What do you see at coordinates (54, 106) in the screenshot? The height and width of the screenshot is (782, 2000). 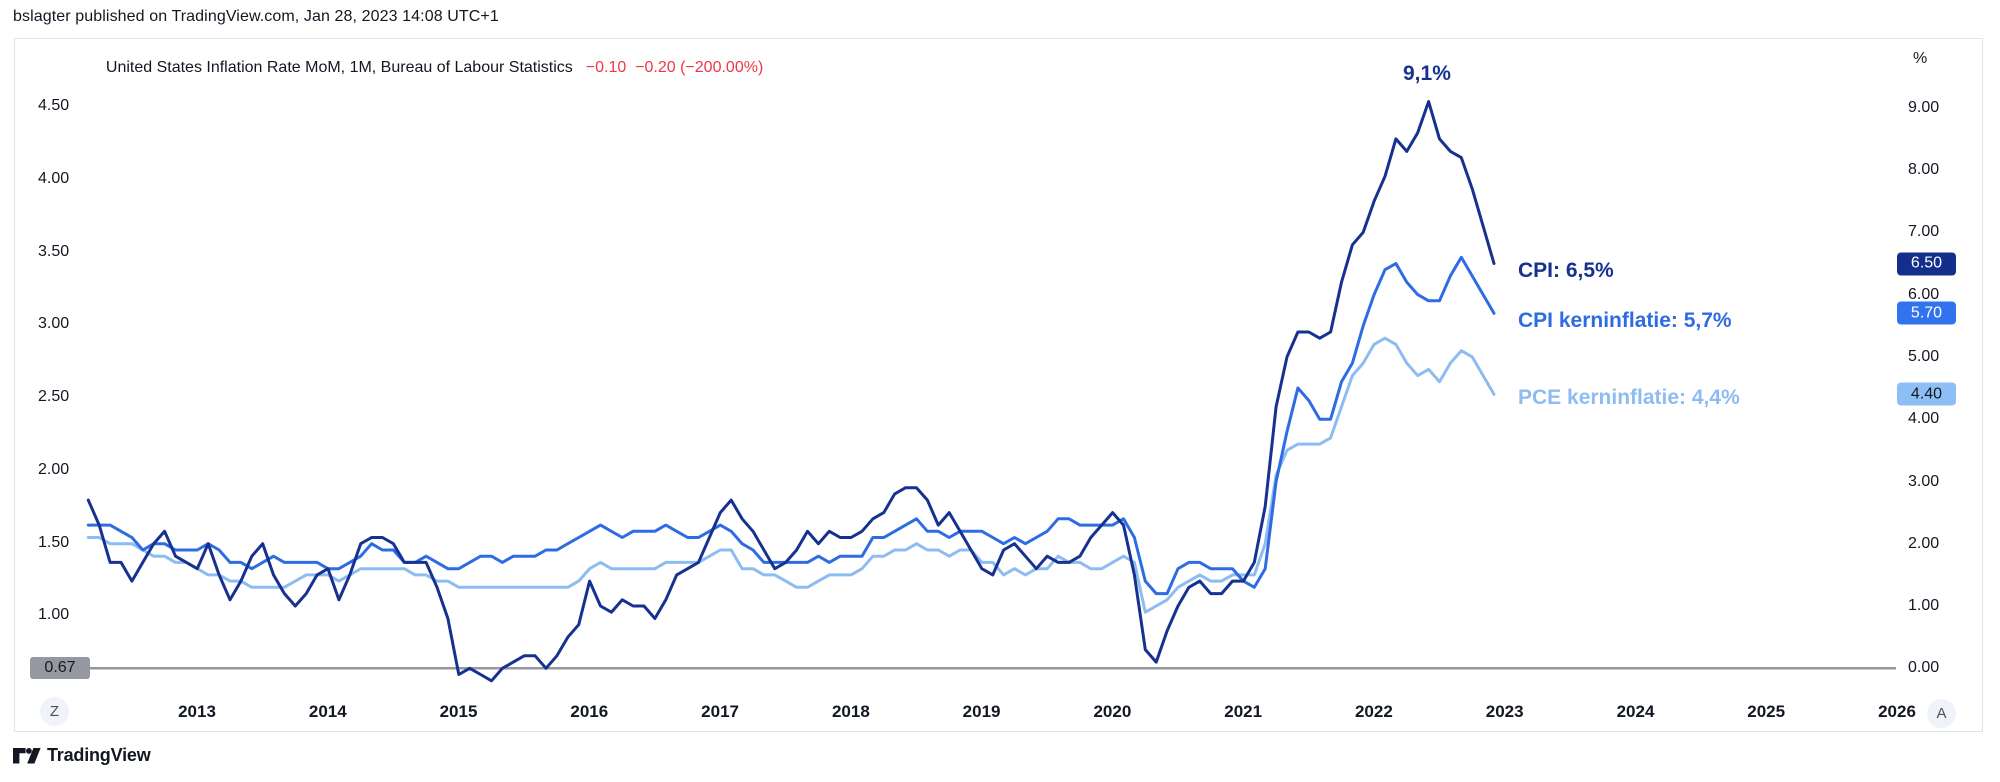 I see `left-axis-tick: 4.50` at bounding box center [54, 106].